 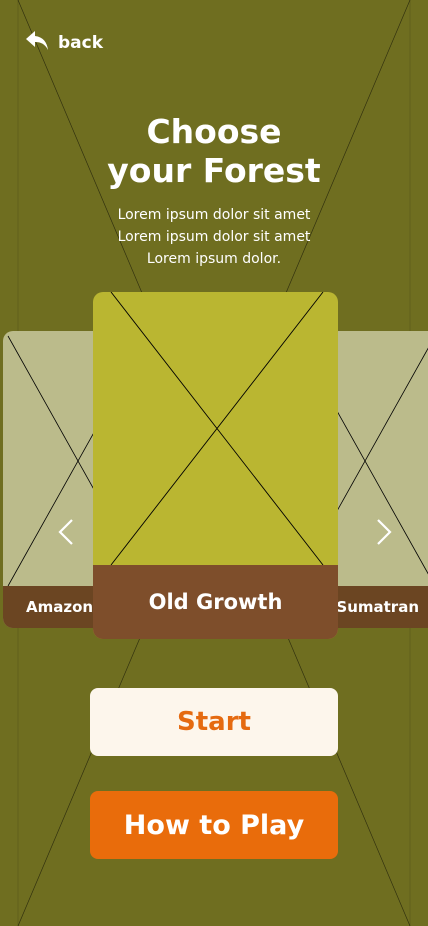 I want to click on start-button: Start, so click(x=214, y=722).